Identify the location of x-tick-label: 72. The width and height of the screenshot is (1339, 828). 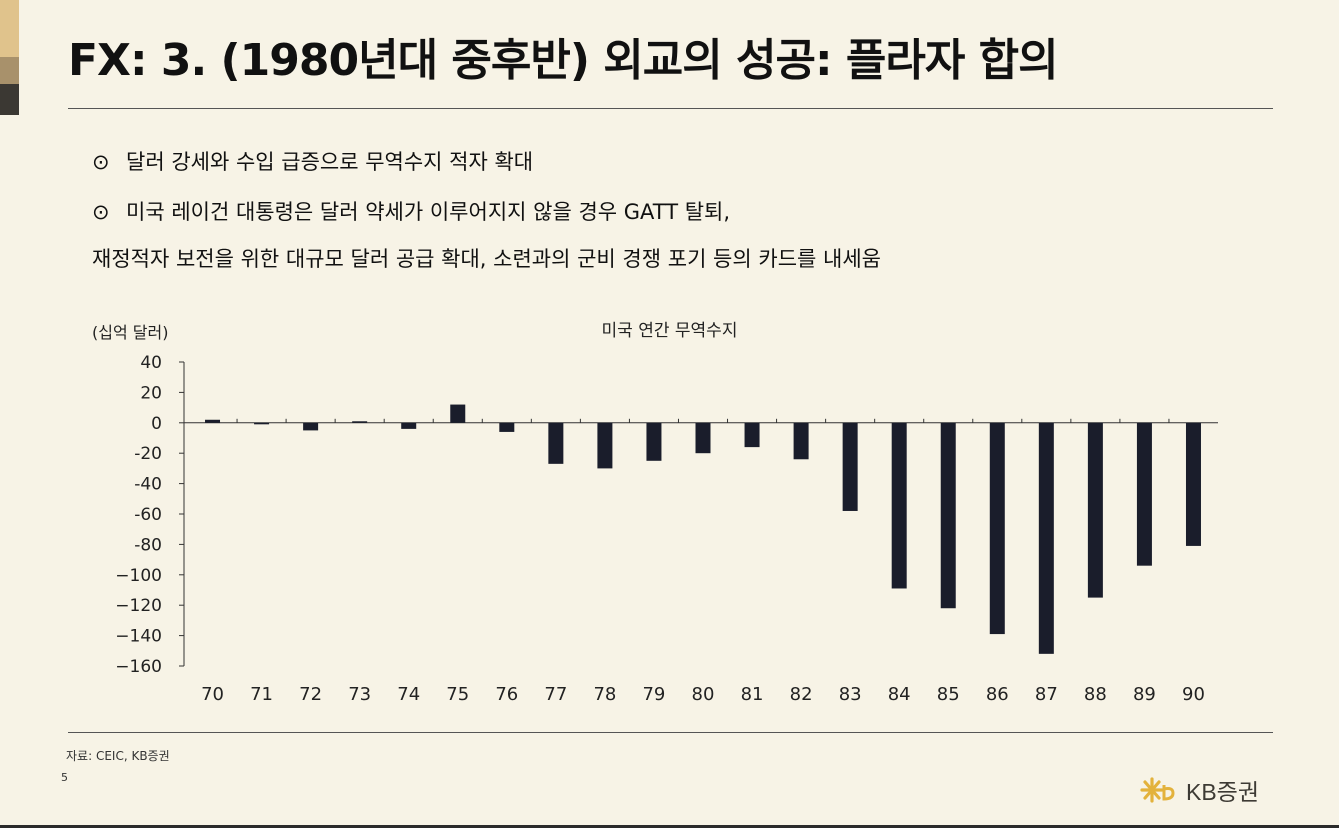
(310, 694).